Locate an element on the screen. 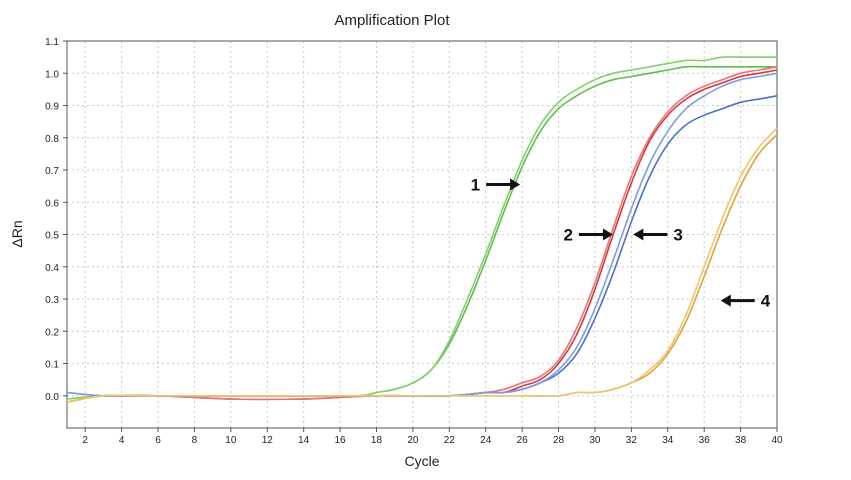 The width and height of the screenshot is (851, 480). x-tick-label: 4 is located at coordinates (122, 440).